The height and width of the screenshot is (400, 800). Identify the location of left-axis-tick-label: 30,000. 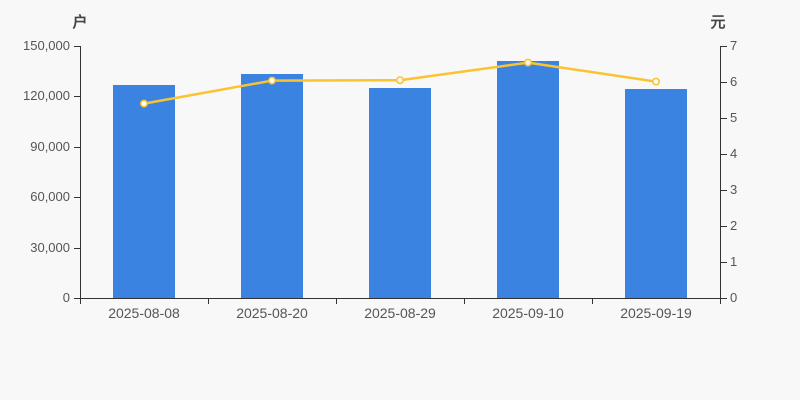
(50, 247).